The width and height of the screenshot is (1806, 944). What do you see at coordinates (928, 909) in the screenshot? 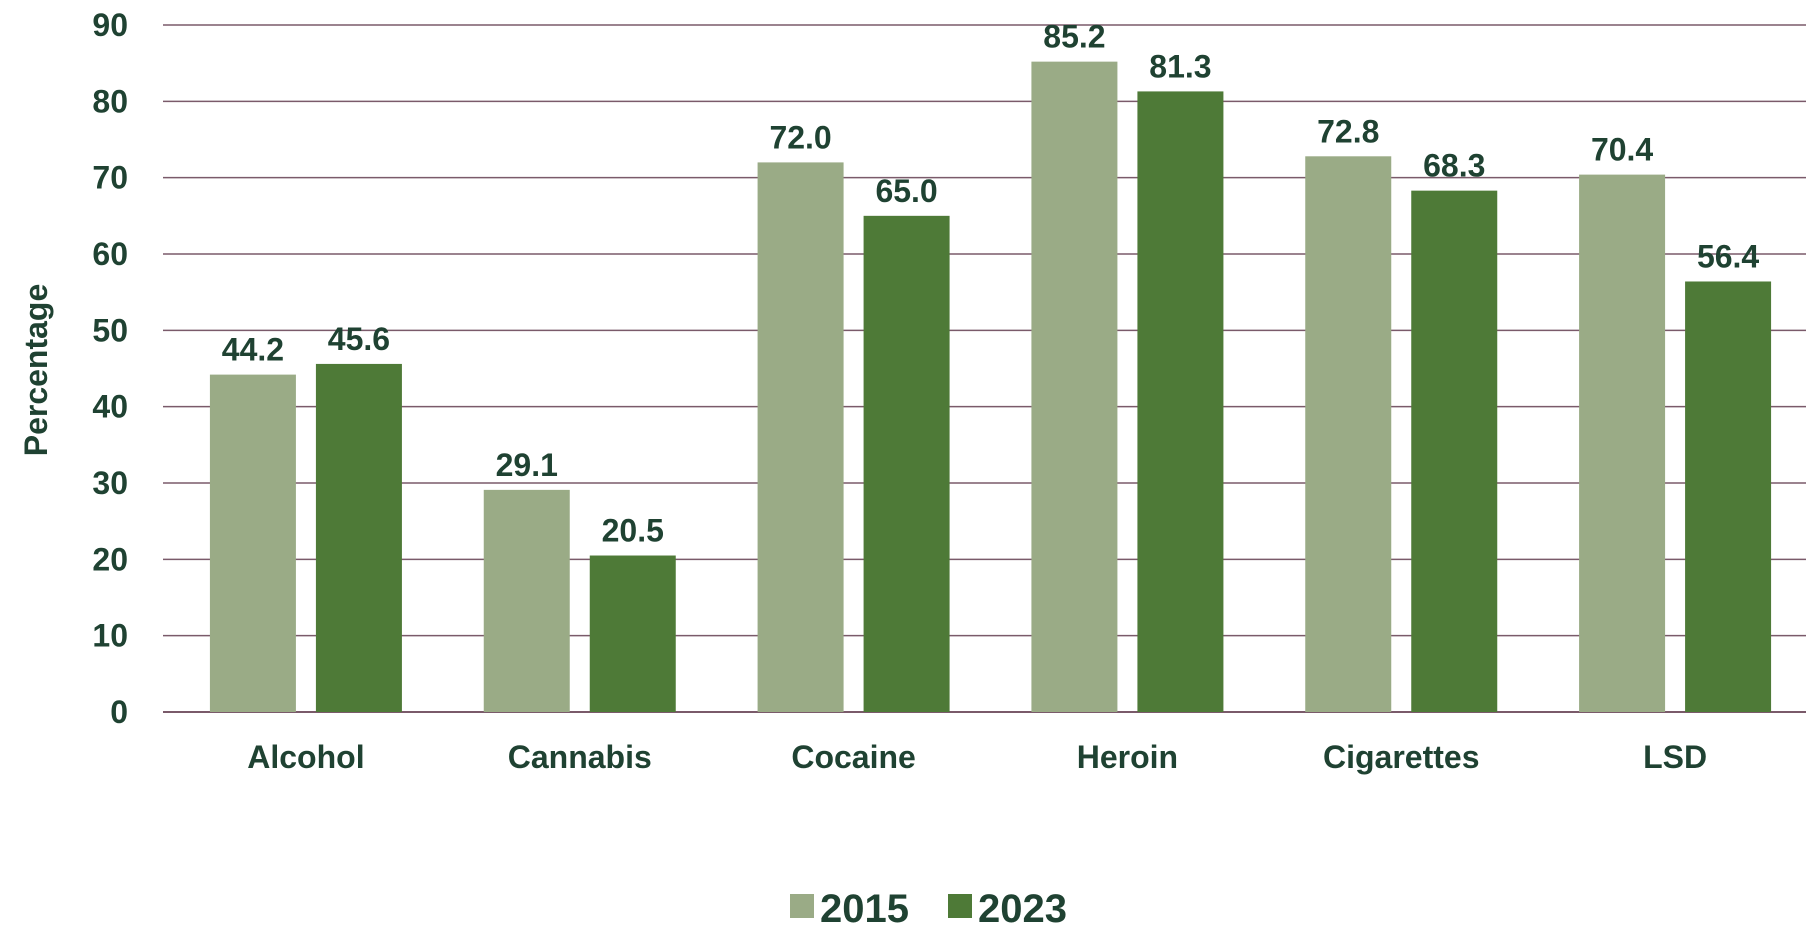
I see `legend: 2015 2023` at bounding box center [928, 909].